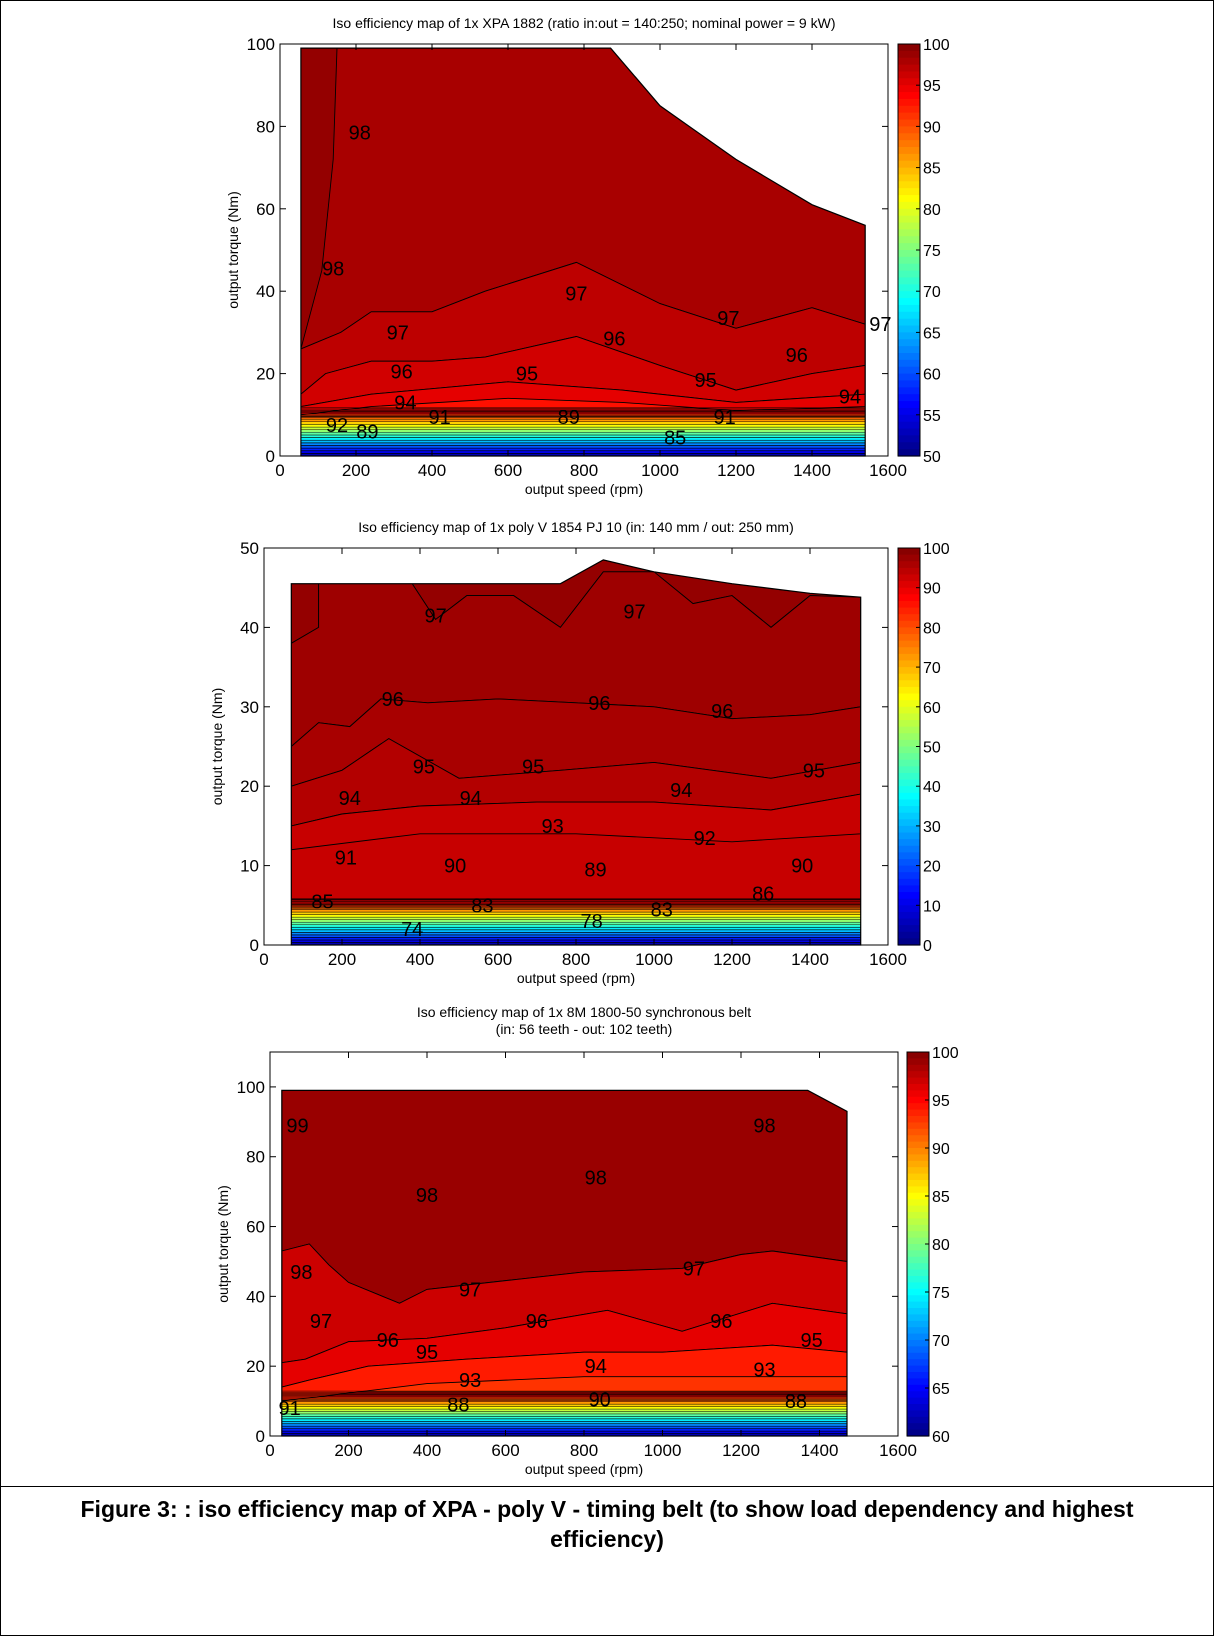 The height and width of the screenshot is (1636, 1214). What do you see at coordinates (337, 426) in the screenshot?
I see `chart1-contour-label-15: 92` at bounding box center [337, 426].